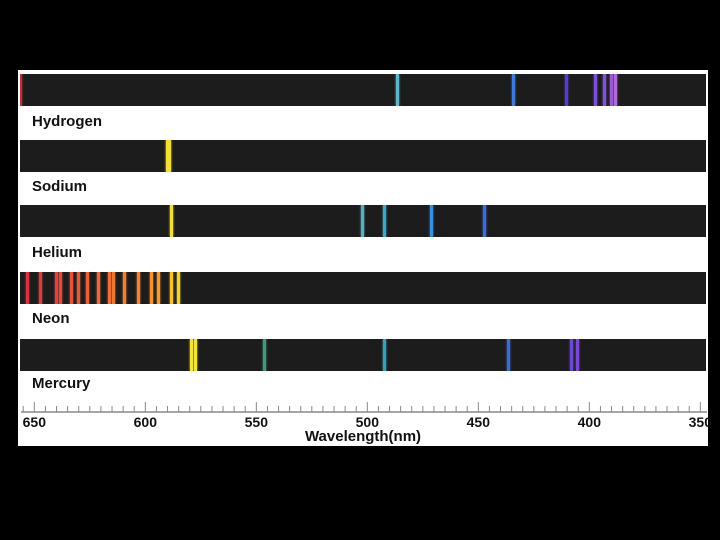 The height and width of the screenshot is (540, 720). What do you see at coordinates (61, 383) in the screenshot?
I see `element-label-mercury: Mercury` at bounding box center [61, 383].